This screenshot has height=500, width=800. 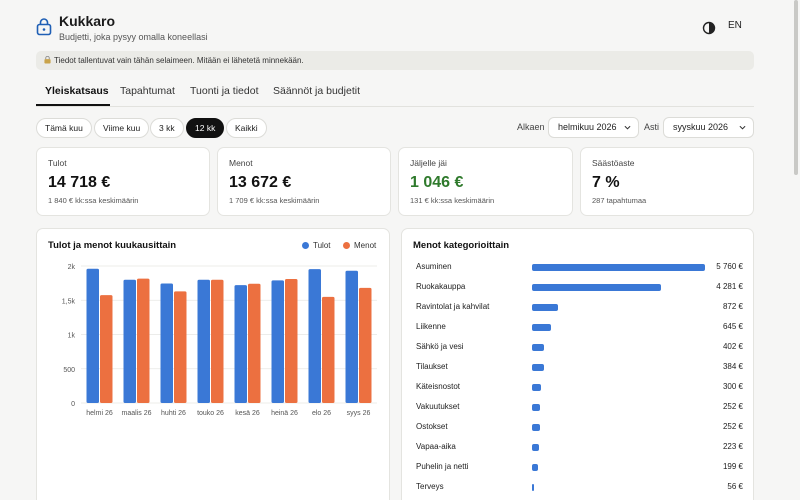 I want to click on tab-import-data: Tuonti ja tiedot, so click(x=224, y=91).